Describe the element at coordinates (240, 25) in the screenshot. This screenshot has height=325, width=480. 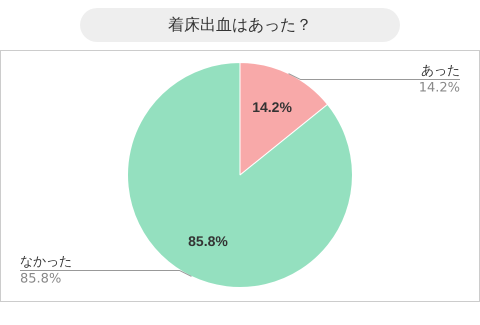
I see `chart-title: 着床出血はあった？` at that location.